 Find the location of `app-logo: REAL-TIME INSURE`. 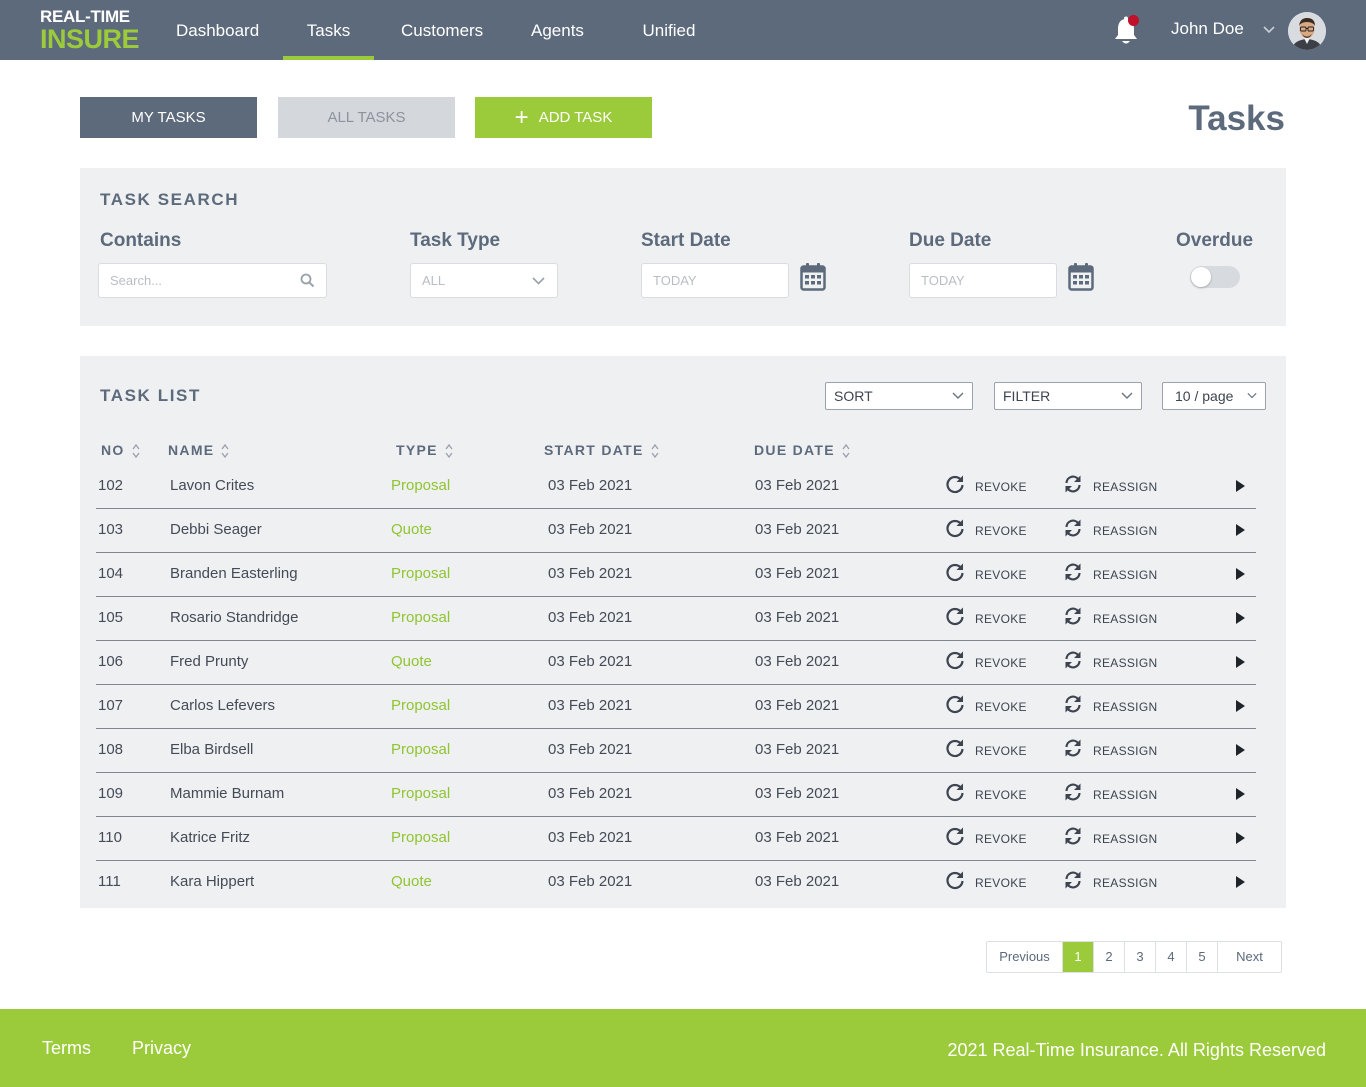

app-logo: REAL-TIME INSURE is located at coordinates (90, 30).